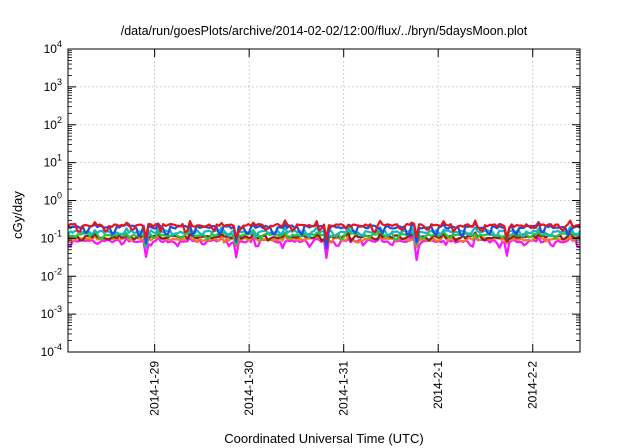 The image size is (640, 448). I want to click on y-tick-exponent: 3, so click(59, 82).